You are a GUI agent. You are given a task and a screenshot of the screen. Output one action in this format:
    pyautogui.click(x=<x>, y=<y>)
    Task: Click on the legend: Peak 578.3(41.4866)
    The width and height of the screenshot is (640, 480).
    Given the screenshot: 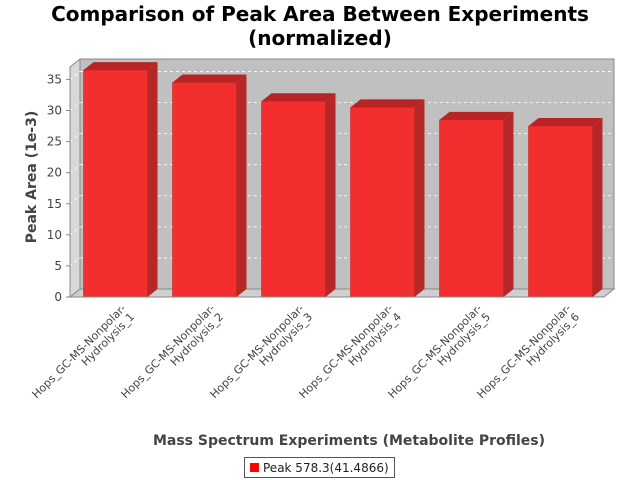 What is the action you would take?
    pyautogui.click(x=319, y=467)
    